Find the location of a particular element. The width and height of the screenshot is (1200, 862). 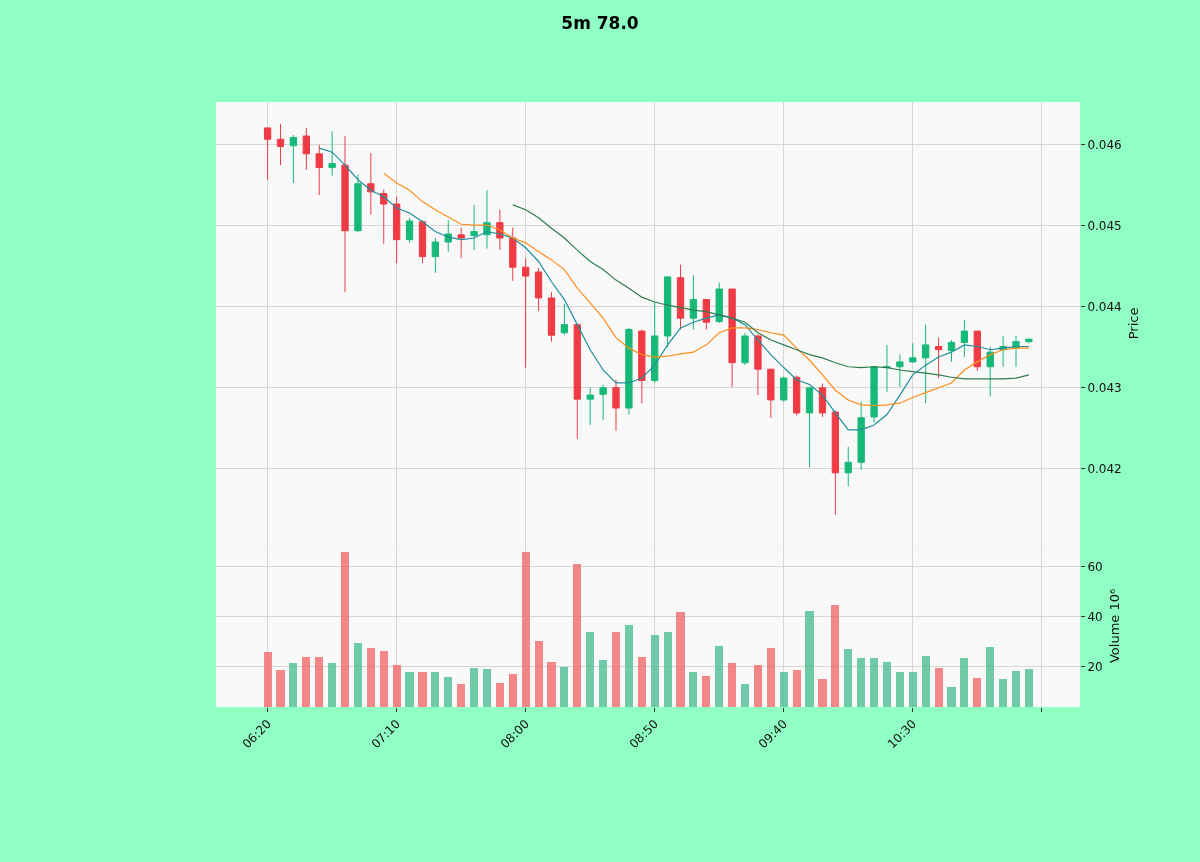

y-tick-label: 0.043 is located at coordinates (1104, 387).